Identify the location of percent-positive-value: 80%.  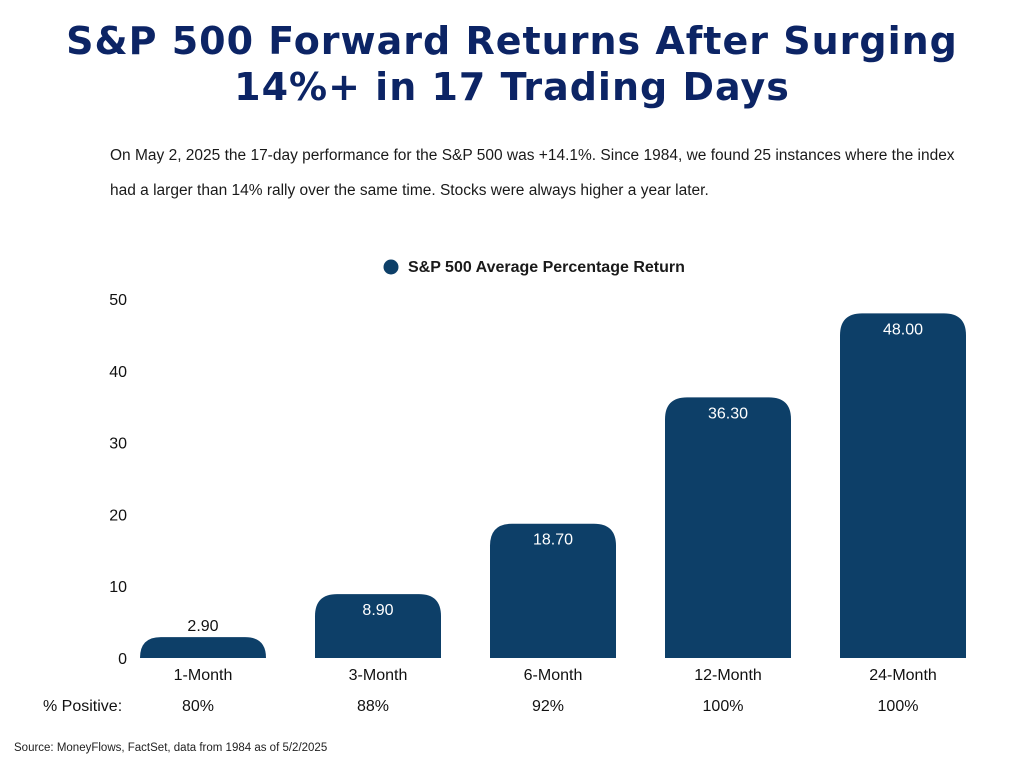
(198, 706).